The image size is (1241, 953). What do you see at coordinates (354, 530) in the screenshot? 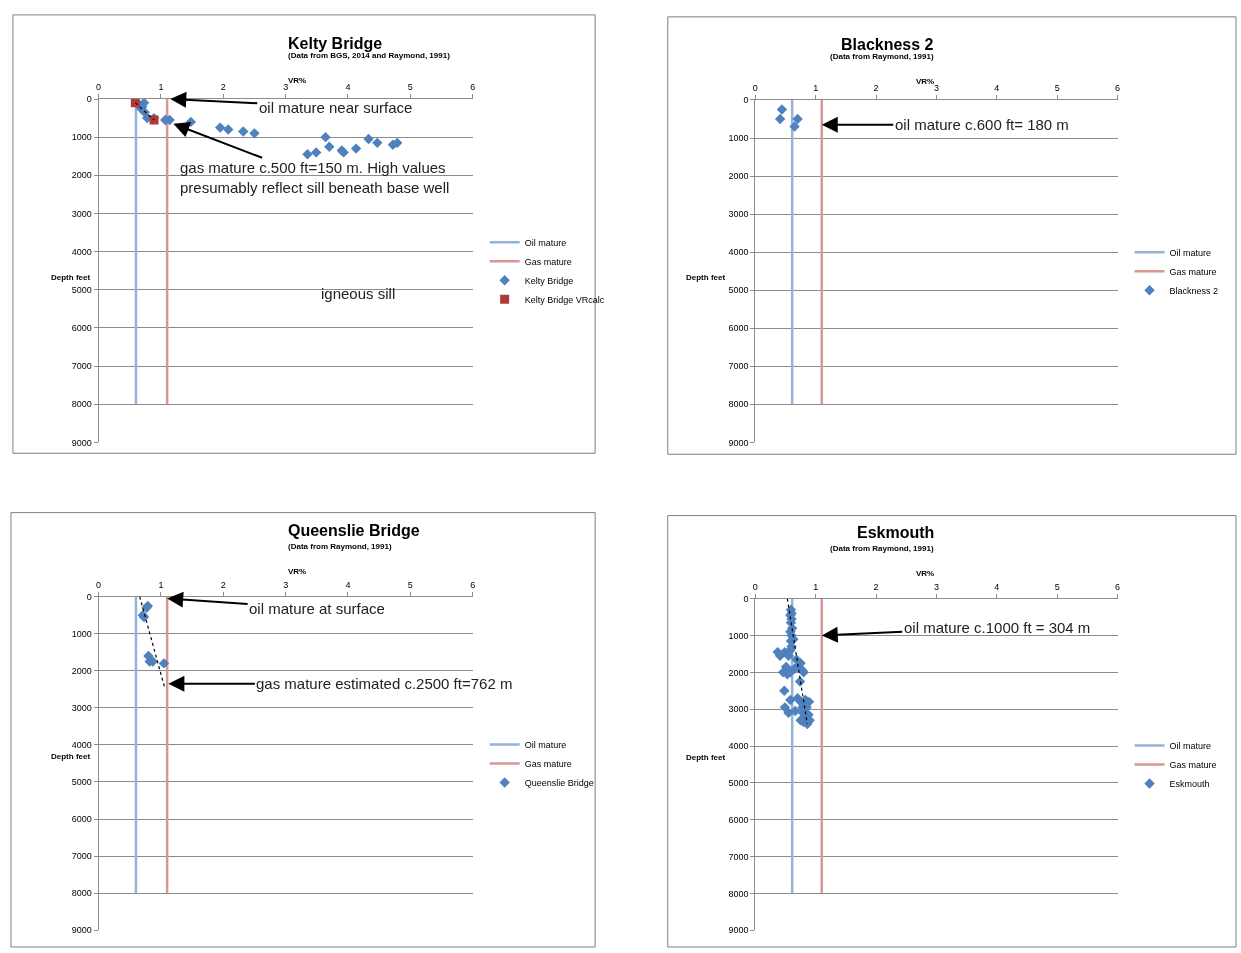
I see `chart-title: Queenslie Bridge` at bounding box center [354, 530].